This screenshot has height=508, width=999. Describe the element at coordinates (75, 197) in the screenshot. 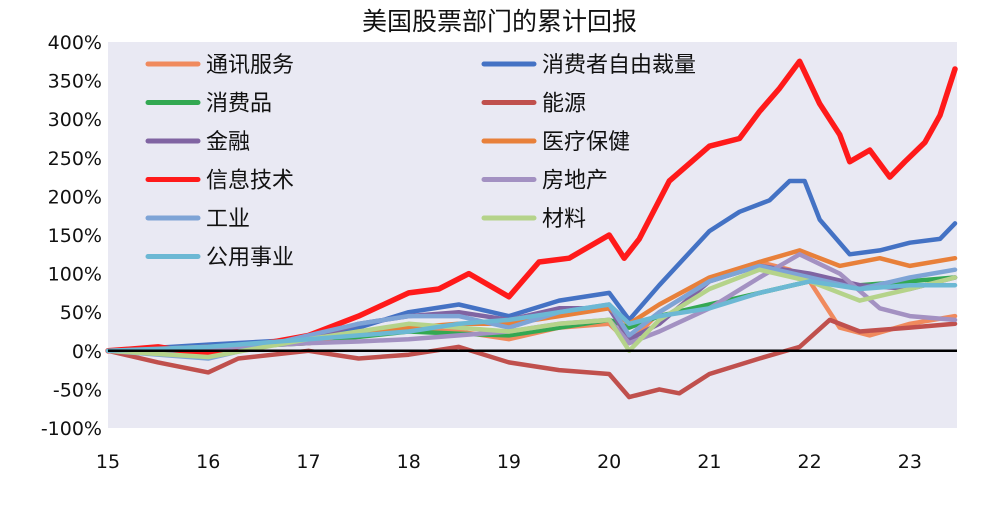

I see `y-tick-label: 200%` at that location.